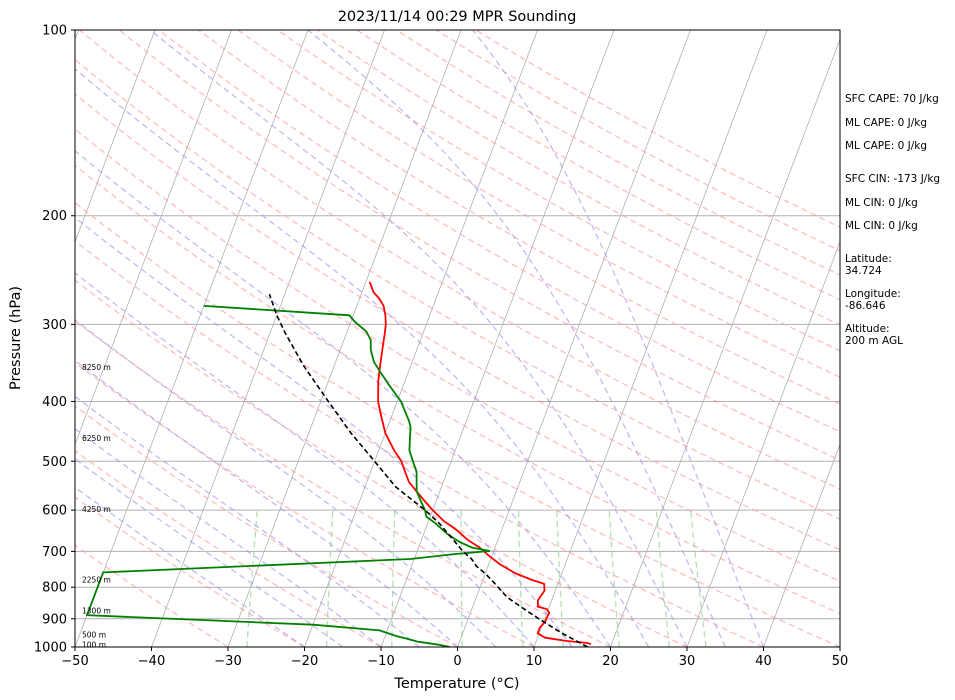  What do you see at coordinates (151, 661) in the screenshot?
I see `x-tick-label: −40` at bounding box center [151, 661].